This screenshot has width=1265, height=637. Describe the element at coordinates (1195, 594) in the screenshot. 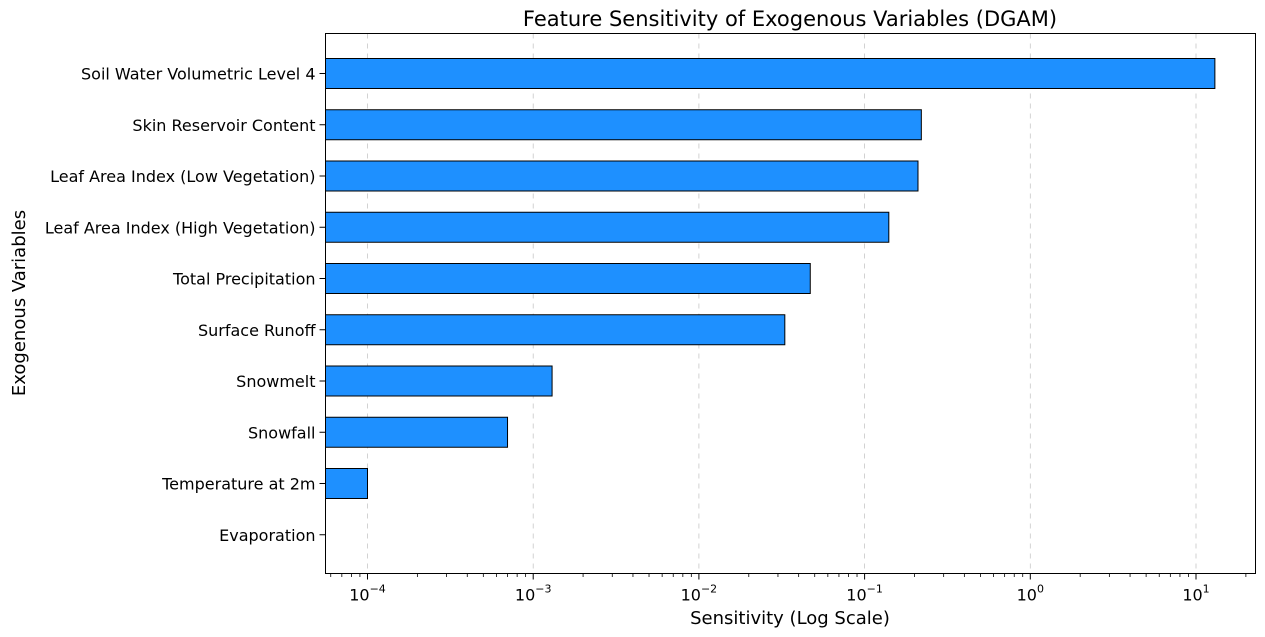

I see `x-tick-label: 10¹` at that location.